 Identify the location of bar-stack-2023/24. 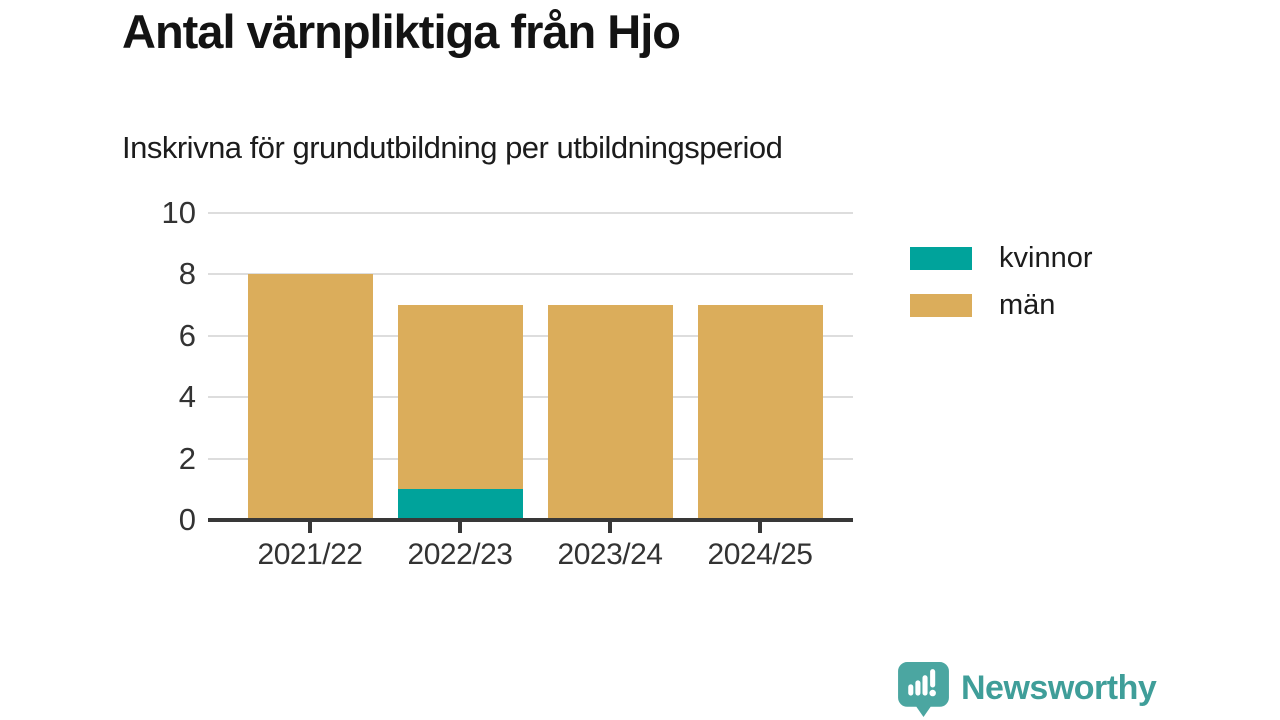
(610, 412).